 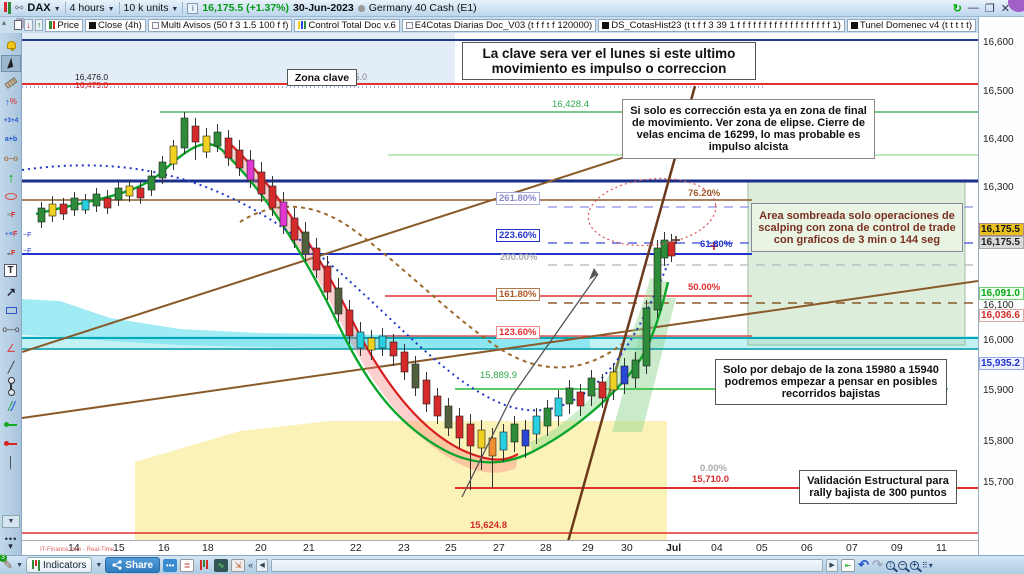 What do you see at coordinates (519, 257) in the screenshot?
I see `fib-ext-200-label: 200.00%` at bounding box center [519, 257].